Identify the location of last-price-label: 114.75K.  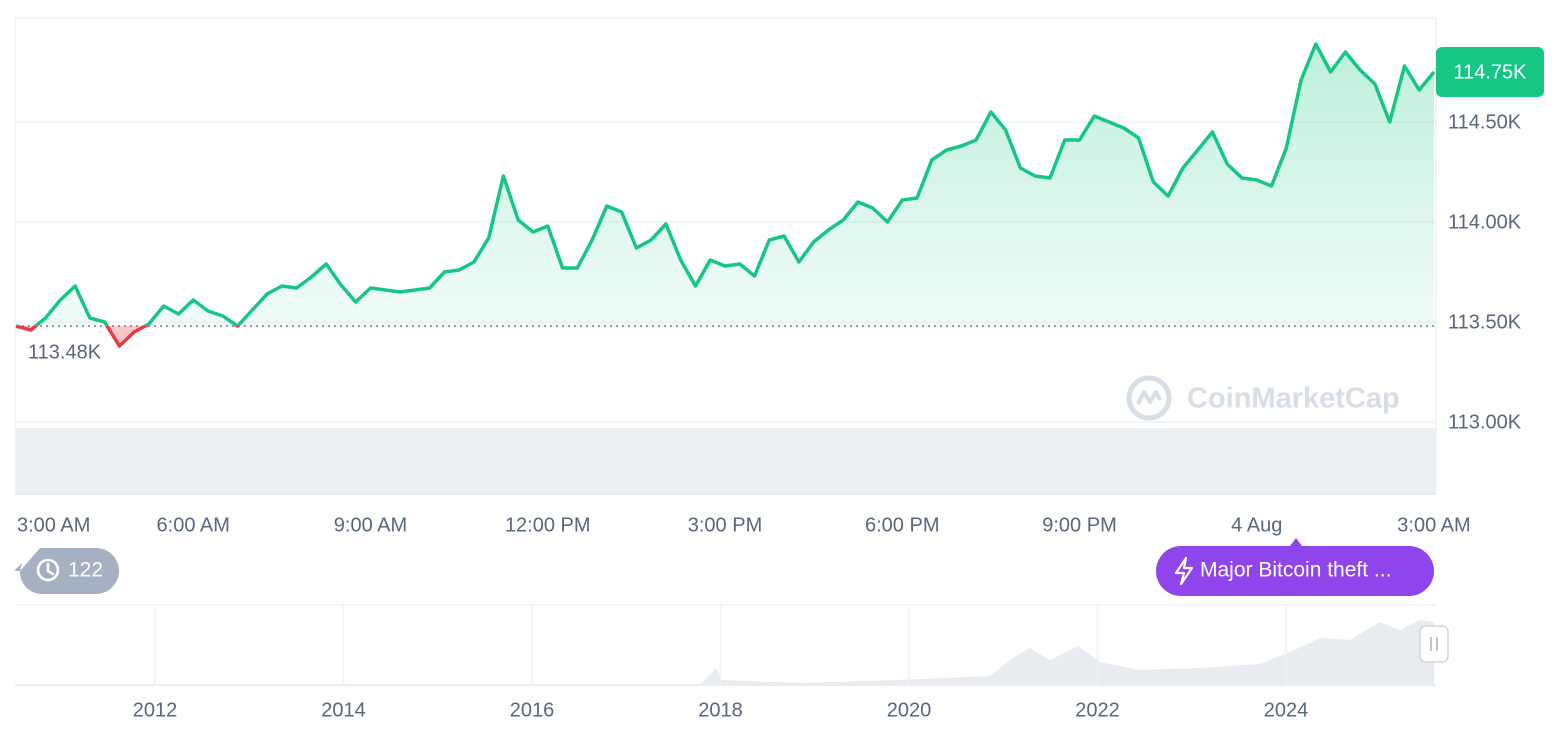
(1490, 72).